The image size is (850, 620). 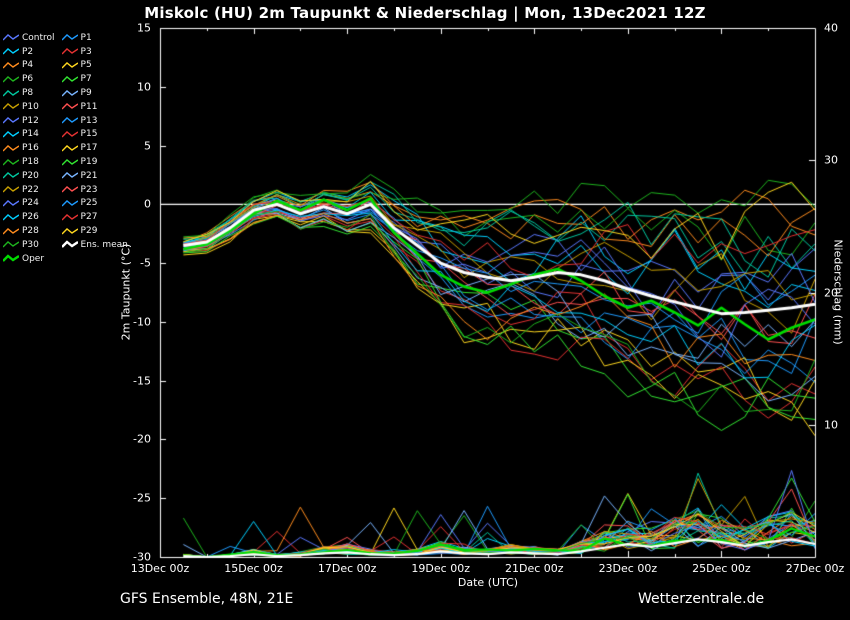 I want to click on legend-label: P27, so click(x=89, y=217).